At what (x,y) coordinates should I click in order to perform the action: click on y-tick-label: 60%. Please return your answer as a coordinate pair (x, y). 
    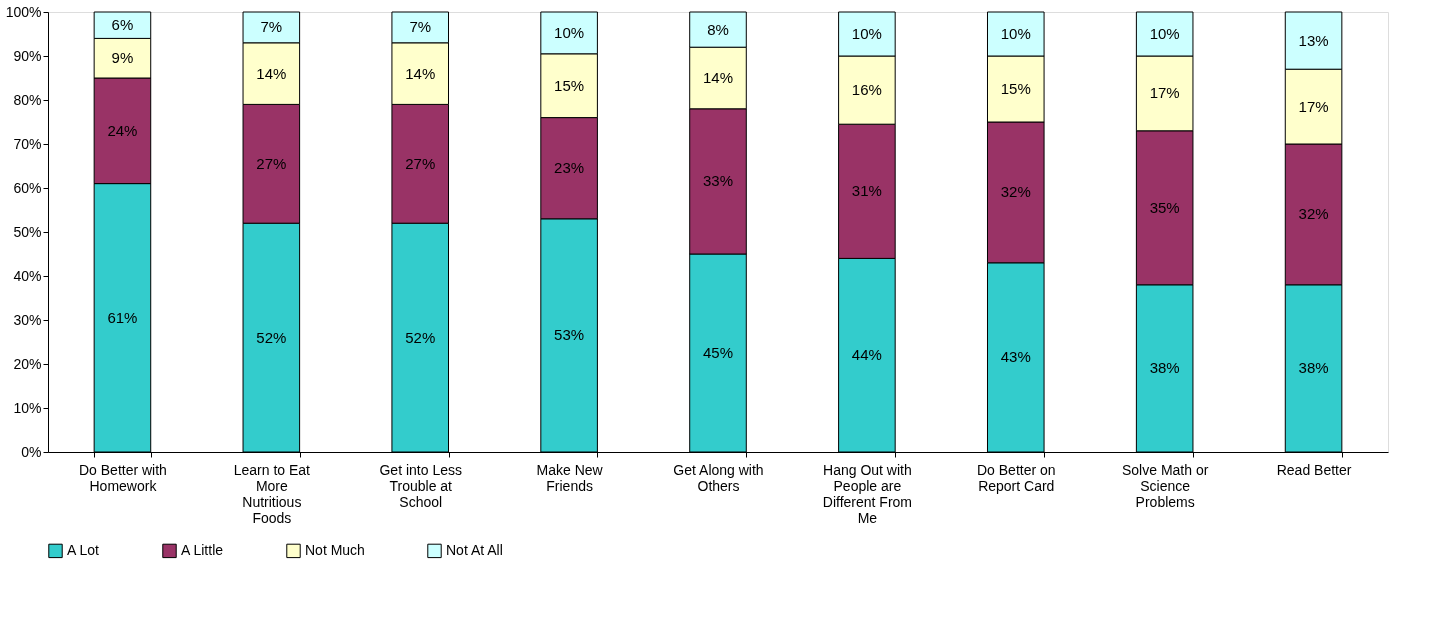
    Looking at the image, I should click on (27, 187).